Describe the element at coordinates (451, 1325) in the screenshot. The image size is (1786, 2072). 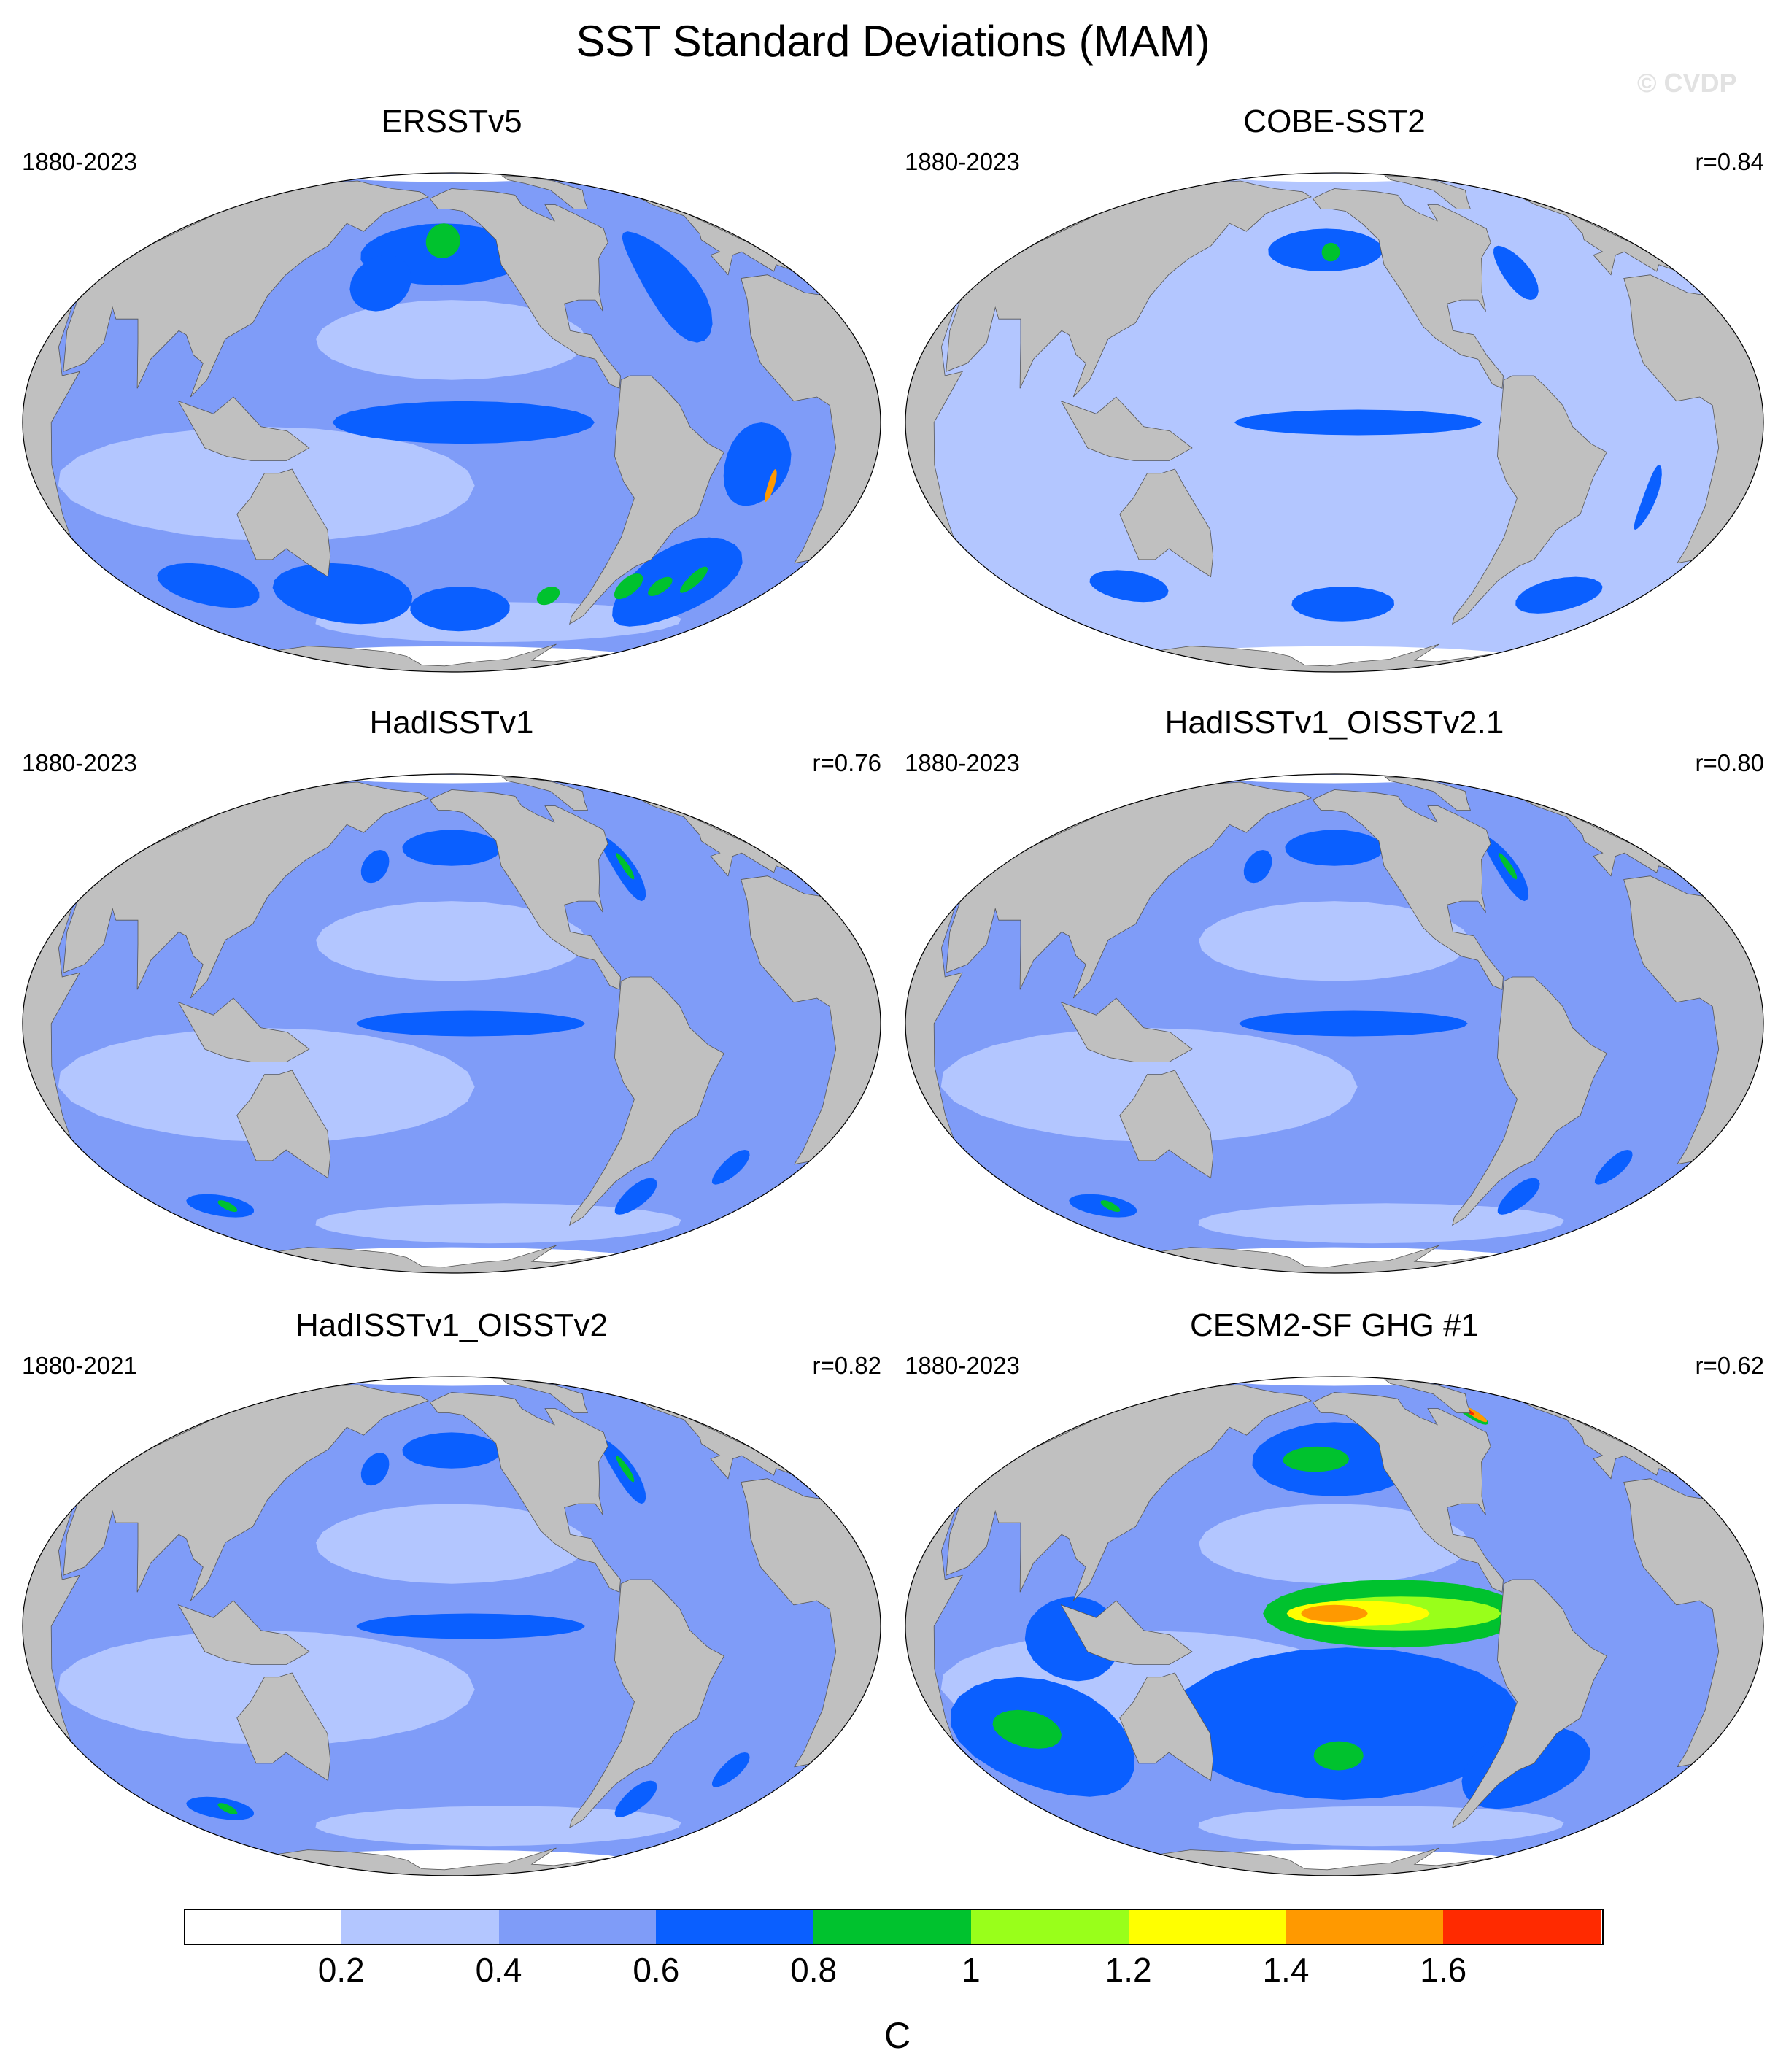
I see `panel-title: HadISSTv1_OISSTv2` at that location.